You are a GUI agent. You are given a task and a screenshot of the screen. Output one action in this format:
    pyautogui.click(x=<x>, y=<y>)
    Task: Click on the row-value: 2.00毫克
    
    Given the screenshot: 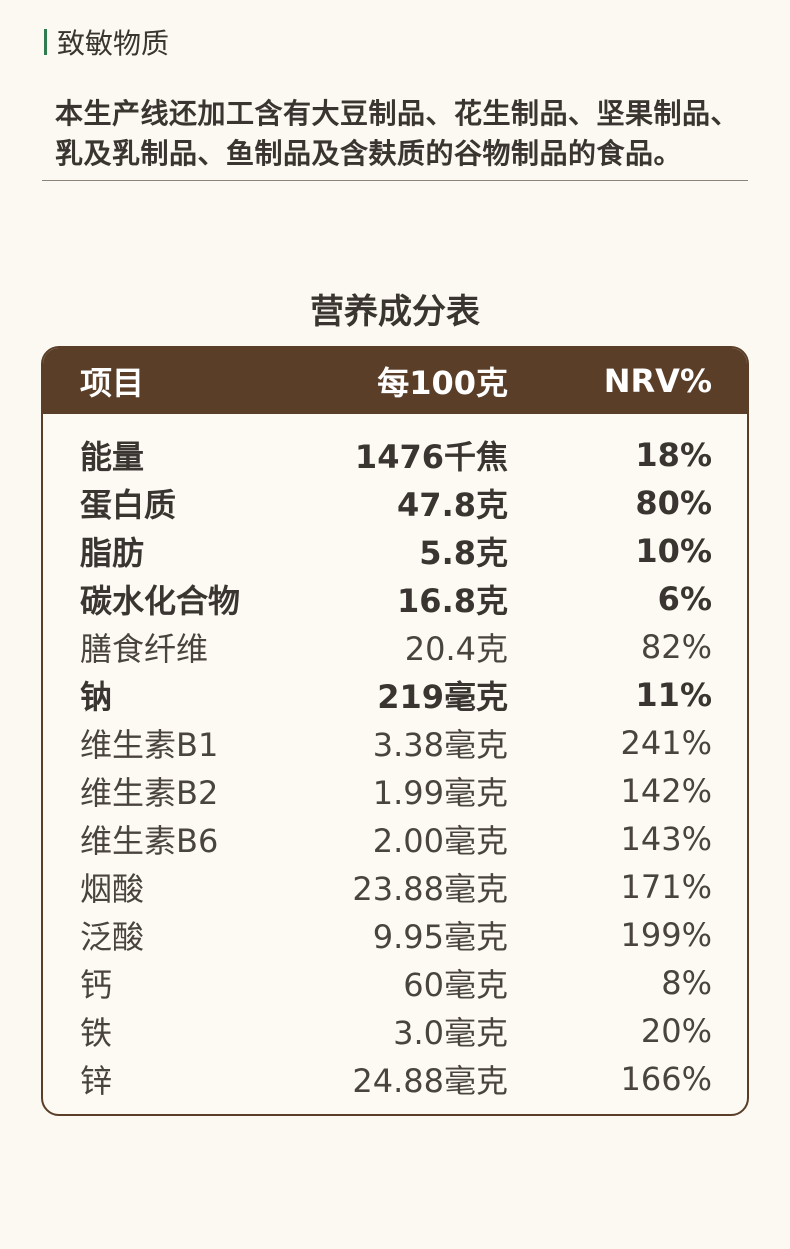 What is the action you would take?
    pyautogui.click(x=440, y=841)
    